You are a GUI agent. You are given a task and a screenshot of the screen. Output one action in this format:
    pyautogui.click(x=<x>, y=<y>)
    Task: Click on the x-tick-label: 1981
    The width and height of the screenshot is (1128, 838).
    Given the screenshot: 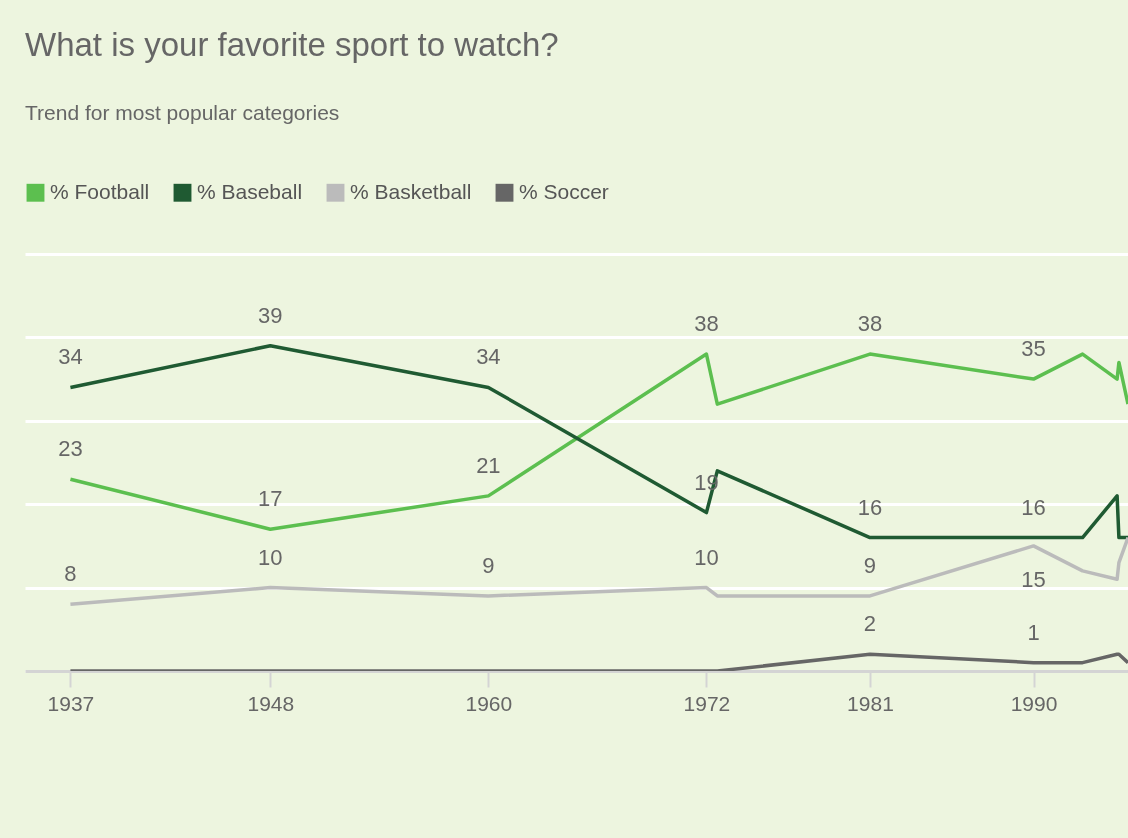 What is the action you would take?
    pyautogui.click(x=870, y=703)
    